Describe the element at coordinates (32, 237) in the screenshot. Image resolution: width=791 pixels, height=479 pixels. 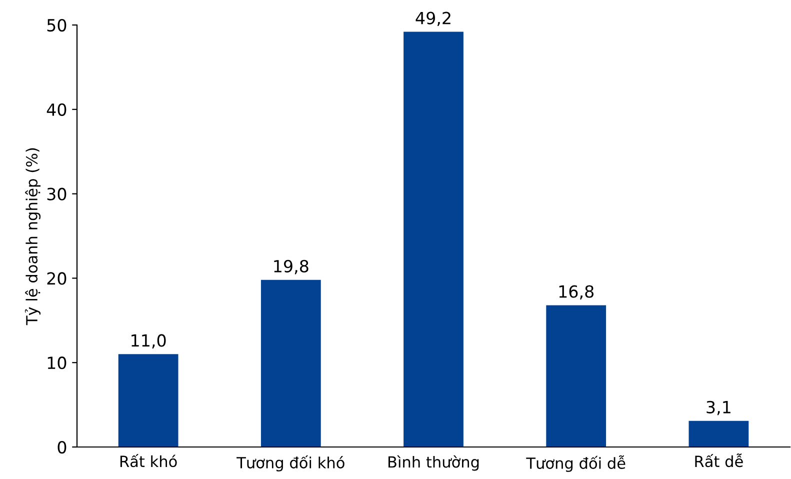
I see `y-axis-title: Tỷ lệ doanh nghiệp (%)` at that location.